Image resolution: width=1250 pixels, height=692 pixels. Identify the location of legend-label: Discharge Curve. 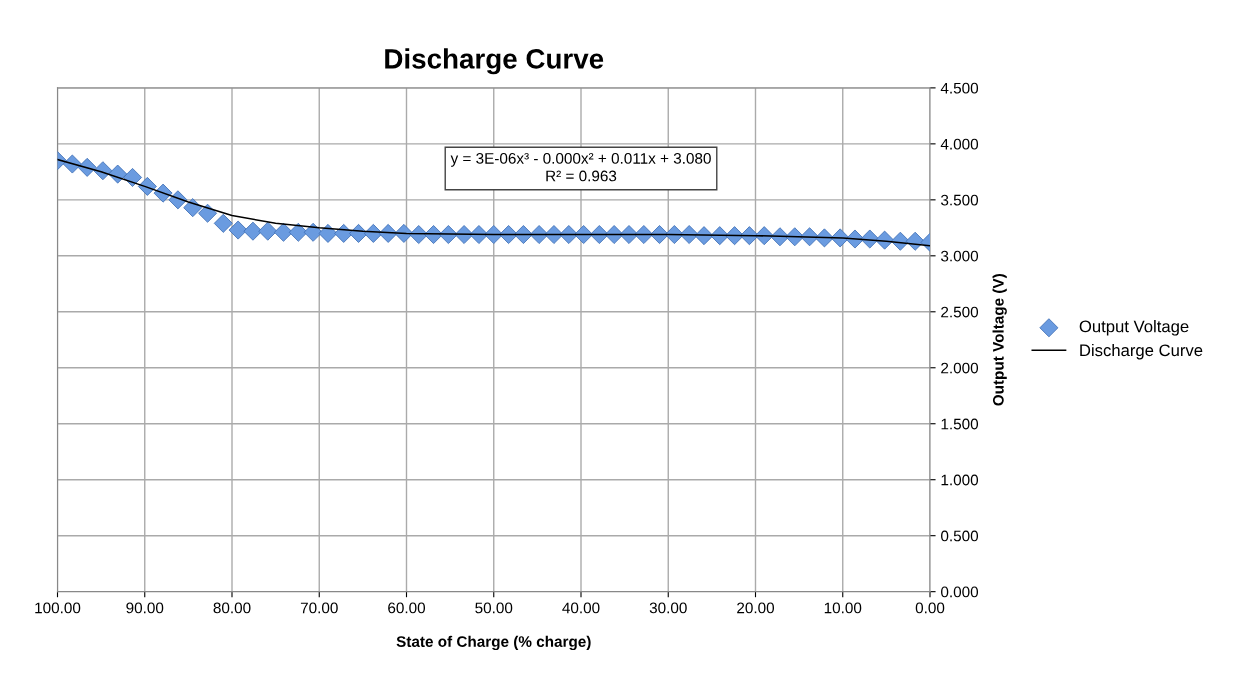
(1141, 351).